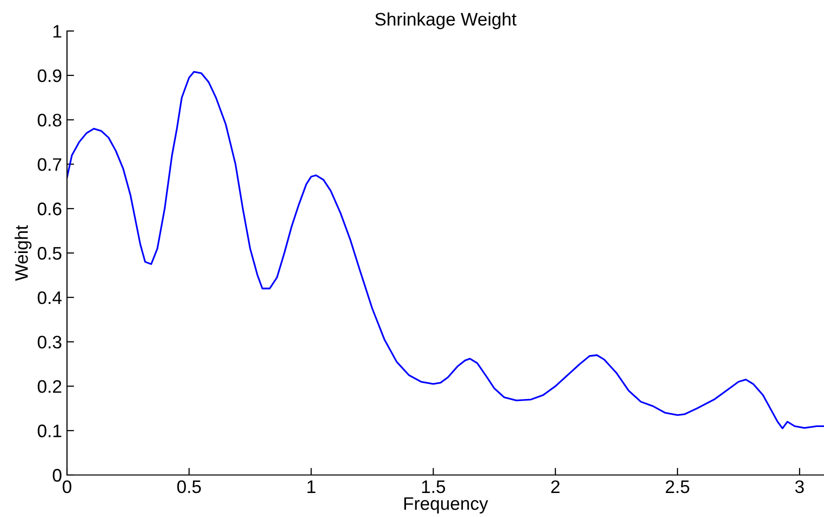  I want to click on x-tick-label: 1, so click(312, 486).